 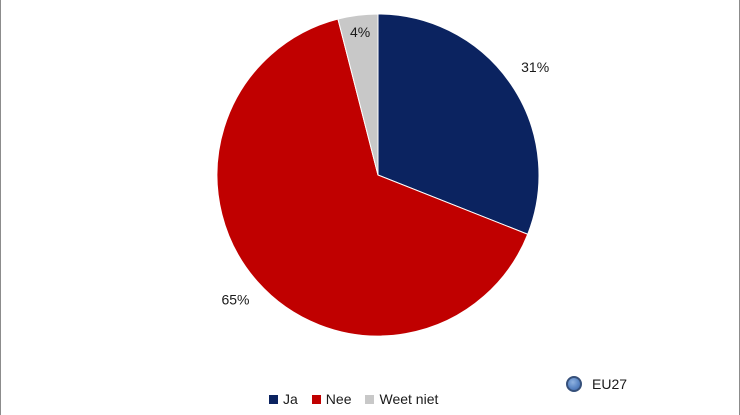 What do you see at coordinates (535, 67) in the screenshot?
I see `data-label-ja: 31%` at bounding box center [535, 67].